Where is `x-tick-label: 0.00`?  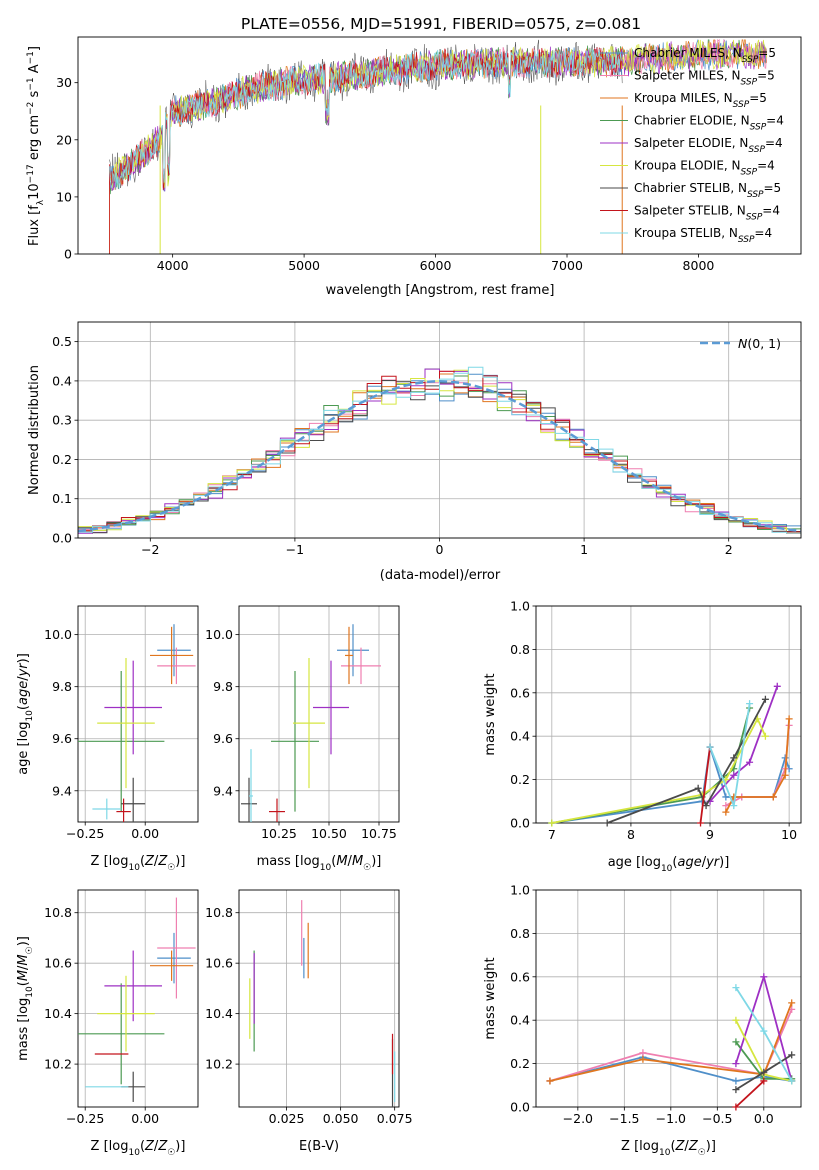
x-tick-label: 0.00 is located at coordinates (145, 833).